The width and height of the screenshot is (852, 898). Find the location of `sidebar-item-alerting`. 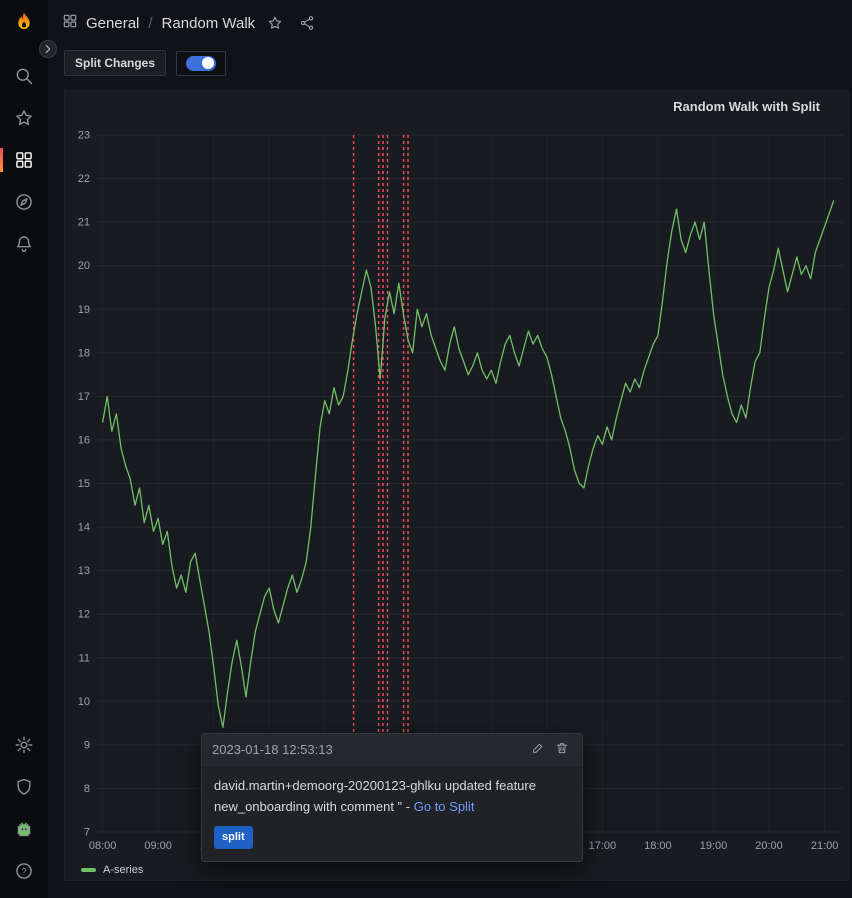

sidebar-item-alerting is located at coordinates (24, 244).